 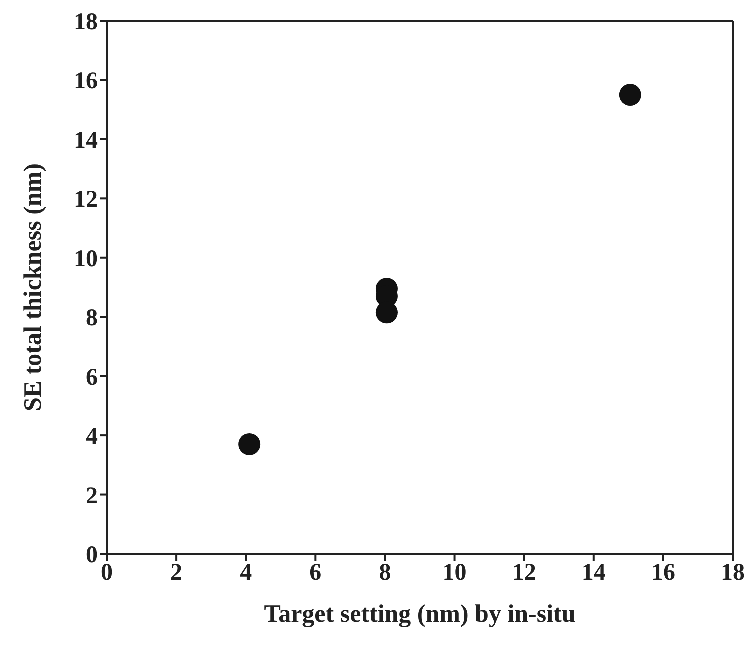 What do you see at coordinates (454, 573) in the screenshot?
I see `x-tick-label: 10` at bounding box center [454, 573].